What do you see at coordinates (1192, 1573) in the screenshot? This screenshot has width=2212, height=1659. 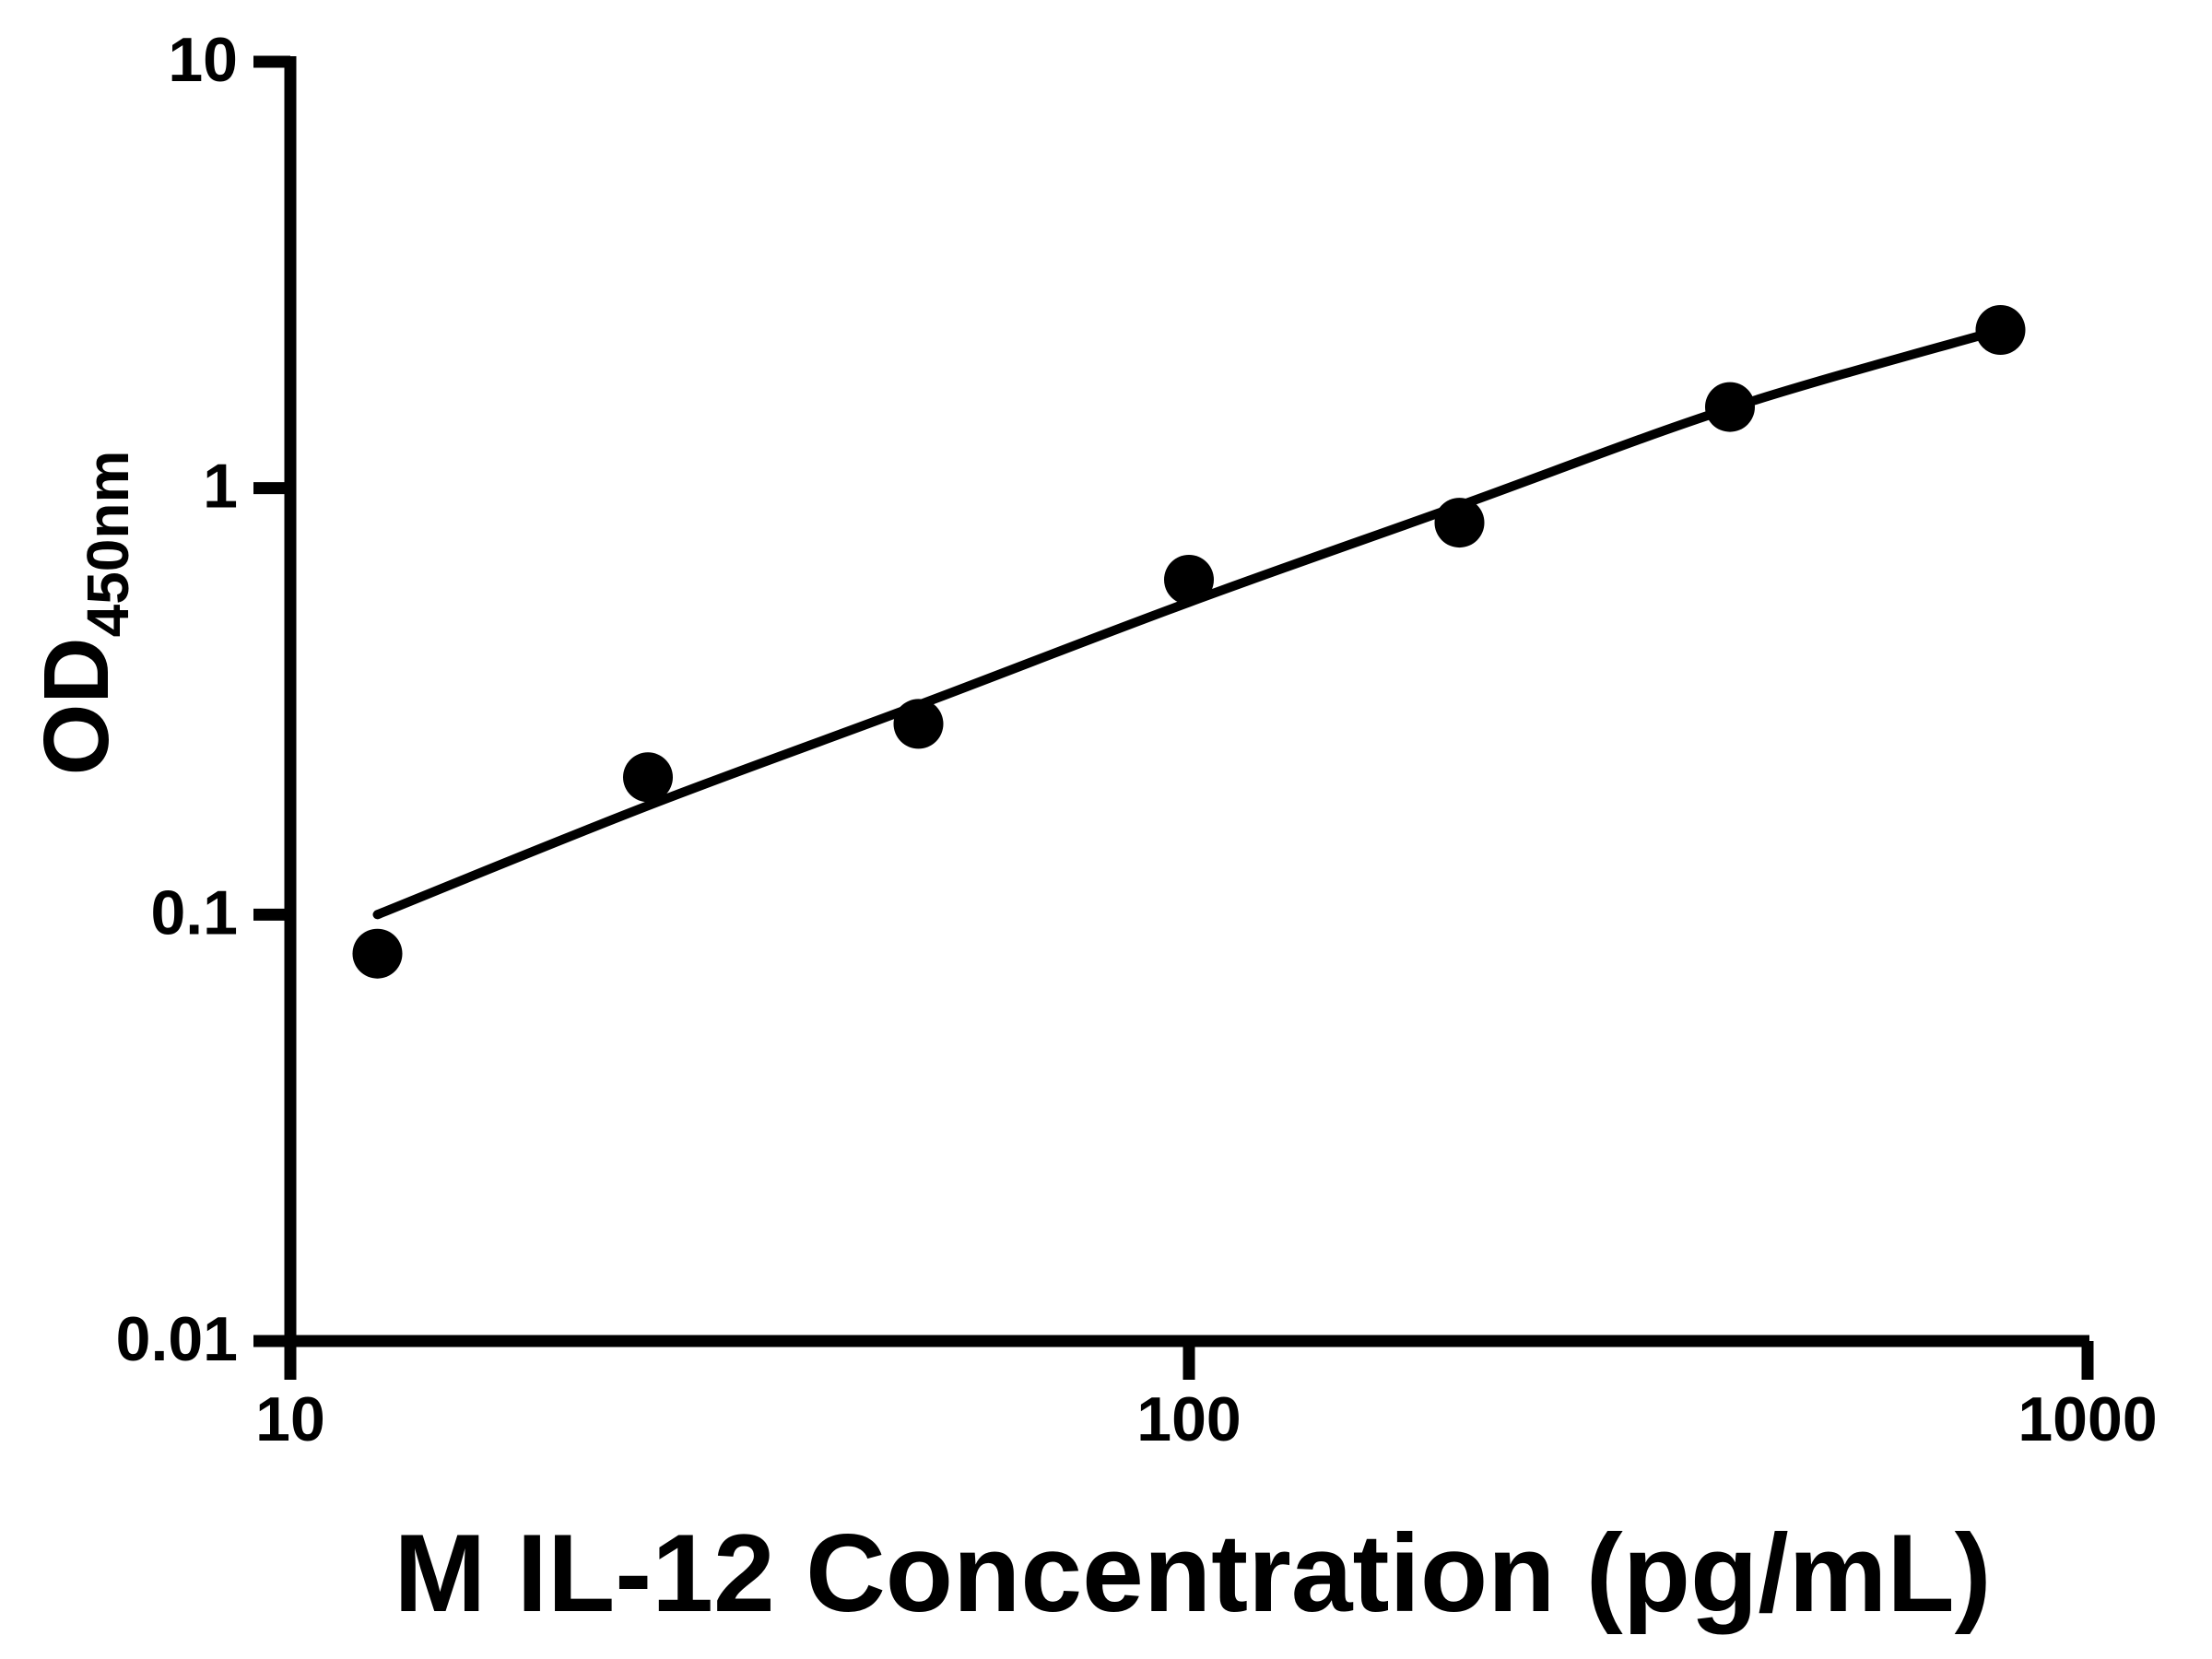 I see `x-axis-title: M IL-12 Concentration (pg/mL)` at bounding box center [1192, 1573].